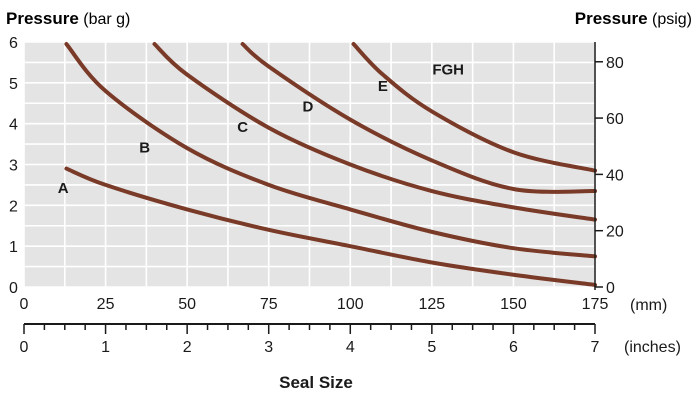  I want to click on left-axis-title: Pressure (bar g), so click(68, 18).